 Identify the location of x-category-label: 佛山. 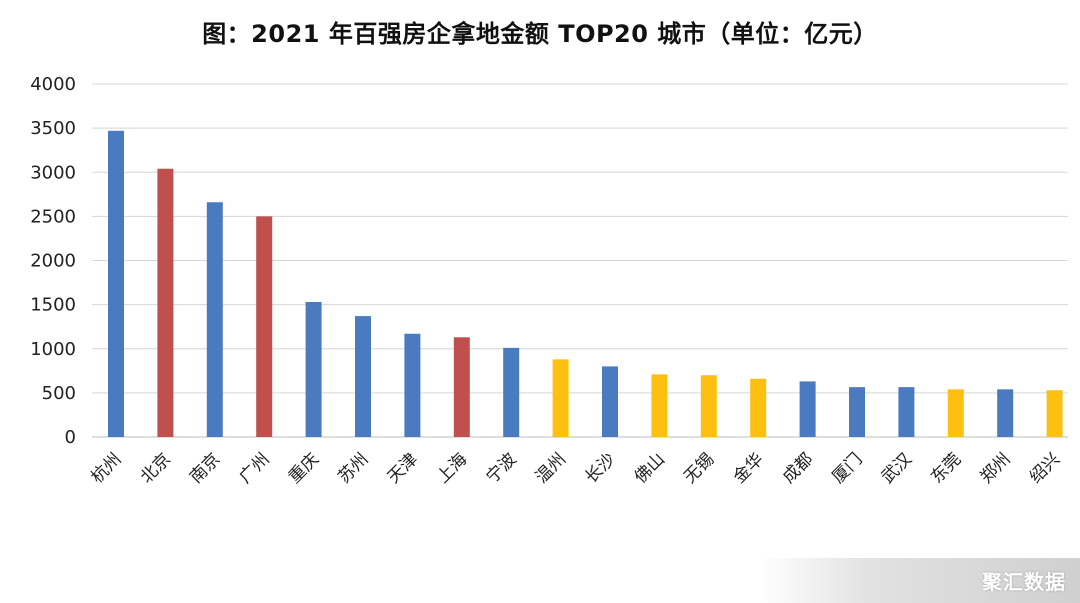
(650, 468).